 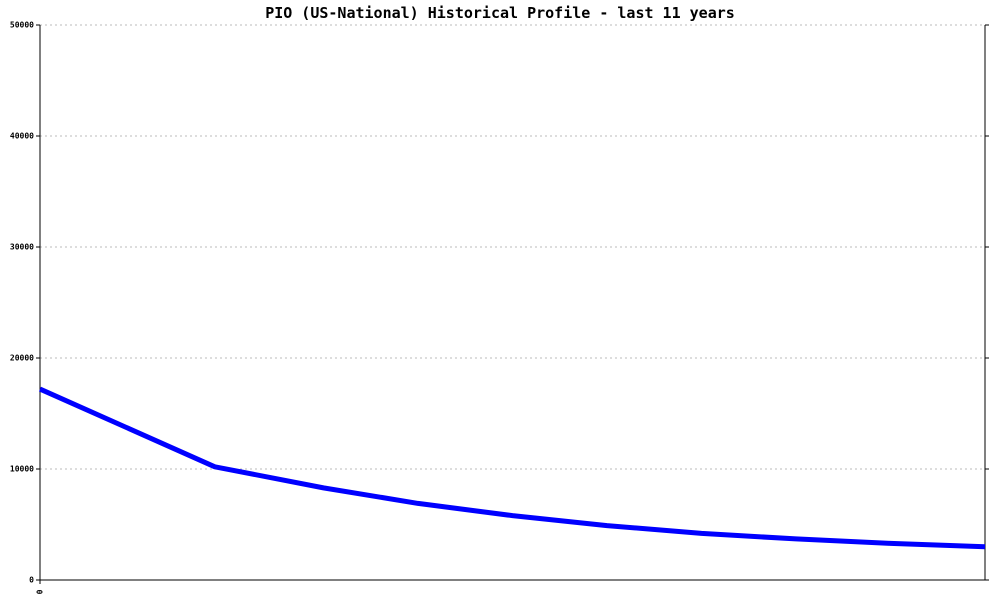 I want to click on y-tick-label: 10000, so click(x=22, y=469).